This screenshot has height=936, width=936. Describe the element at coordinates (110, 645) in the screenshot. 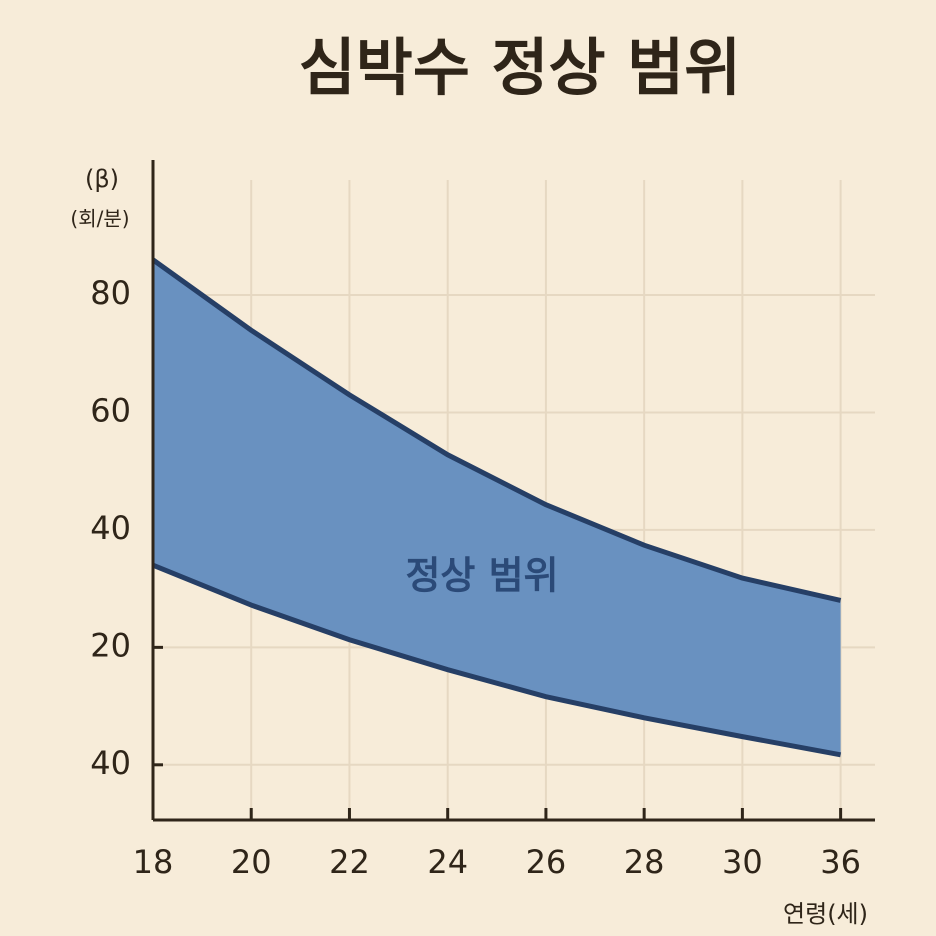

I see `y-tick-label: 20` at that location.